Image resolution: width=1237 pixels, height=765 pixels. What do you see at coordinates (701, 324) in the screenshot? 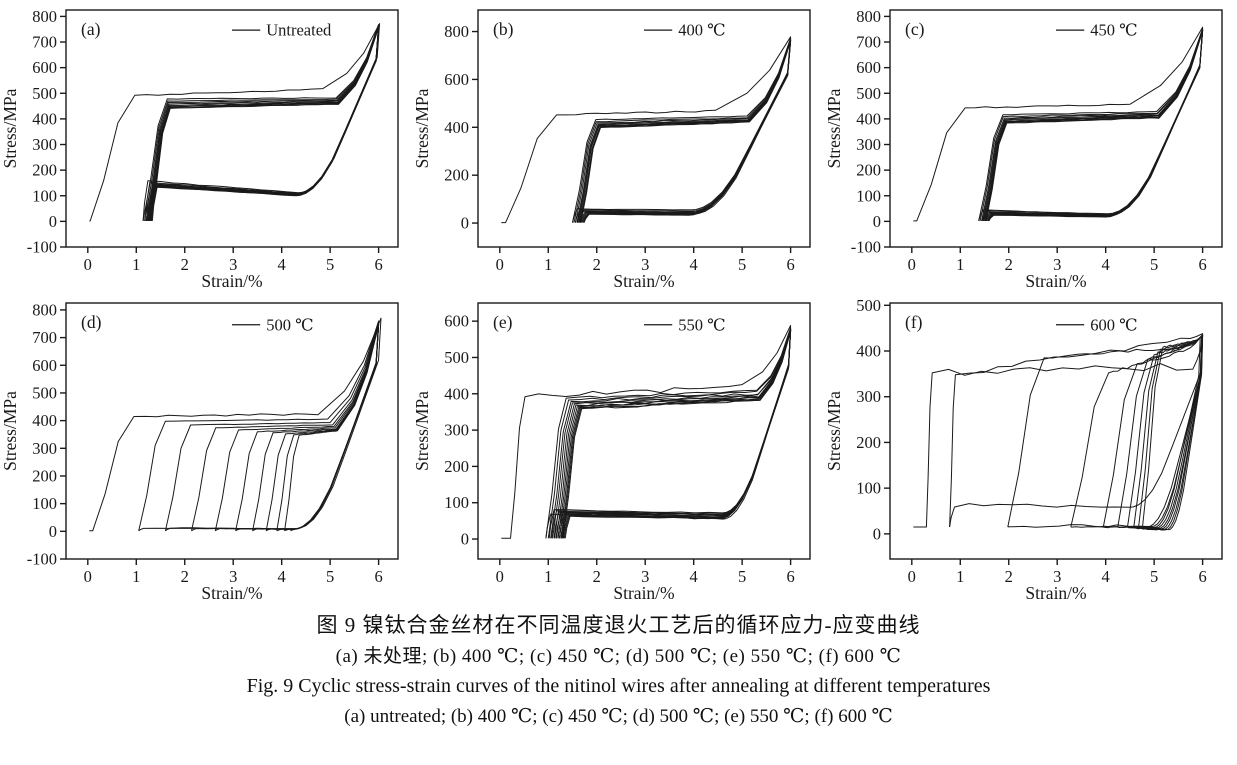
I see `svg-text: 550 ℃` at bounding box center [701, 324].